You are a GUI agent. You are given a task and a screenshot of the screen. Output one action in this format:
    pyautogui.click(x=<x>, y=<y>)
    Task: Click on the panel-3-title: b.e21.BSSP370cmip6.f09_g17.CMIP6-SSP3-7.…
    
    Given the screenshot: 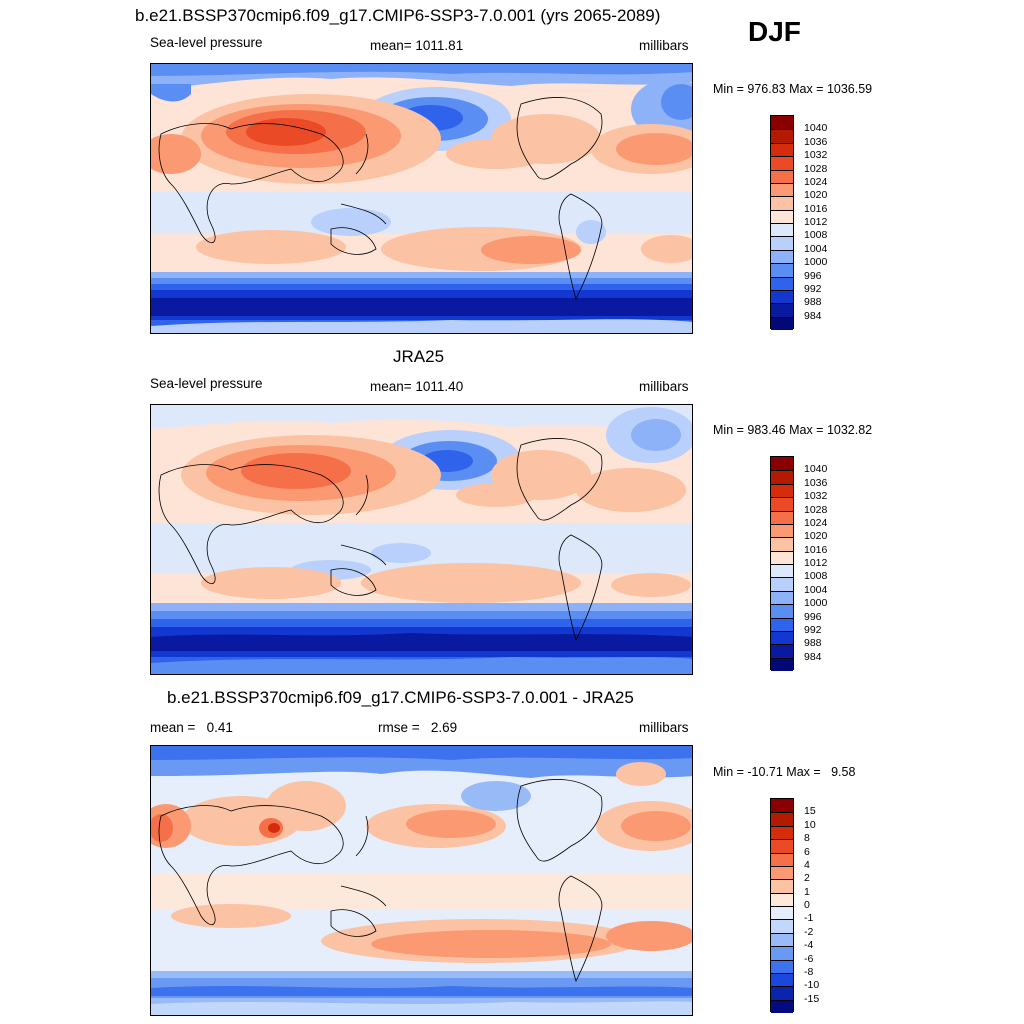 What is the action you would take?
    pyautogui.click(x=400, y=697)
    